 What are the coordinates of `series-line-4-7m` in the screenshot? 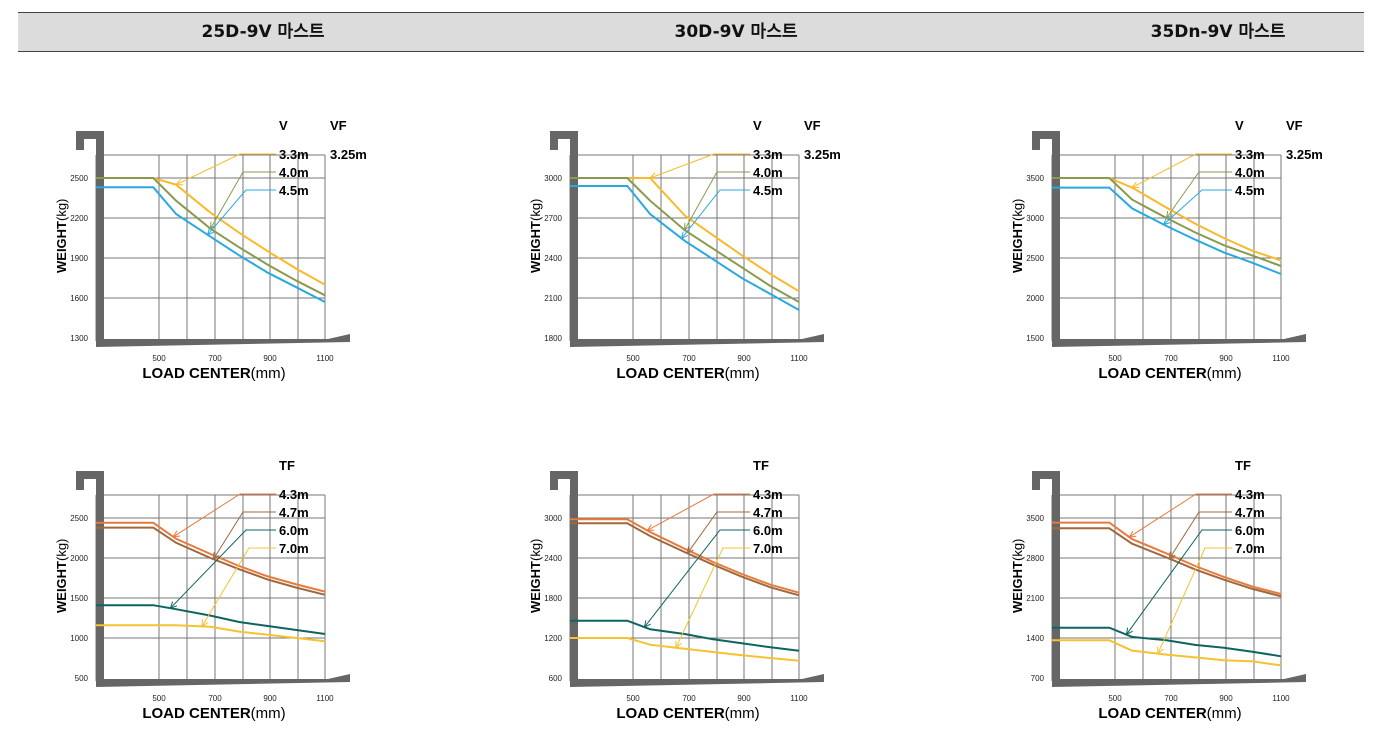 It's located at (1167, 562).